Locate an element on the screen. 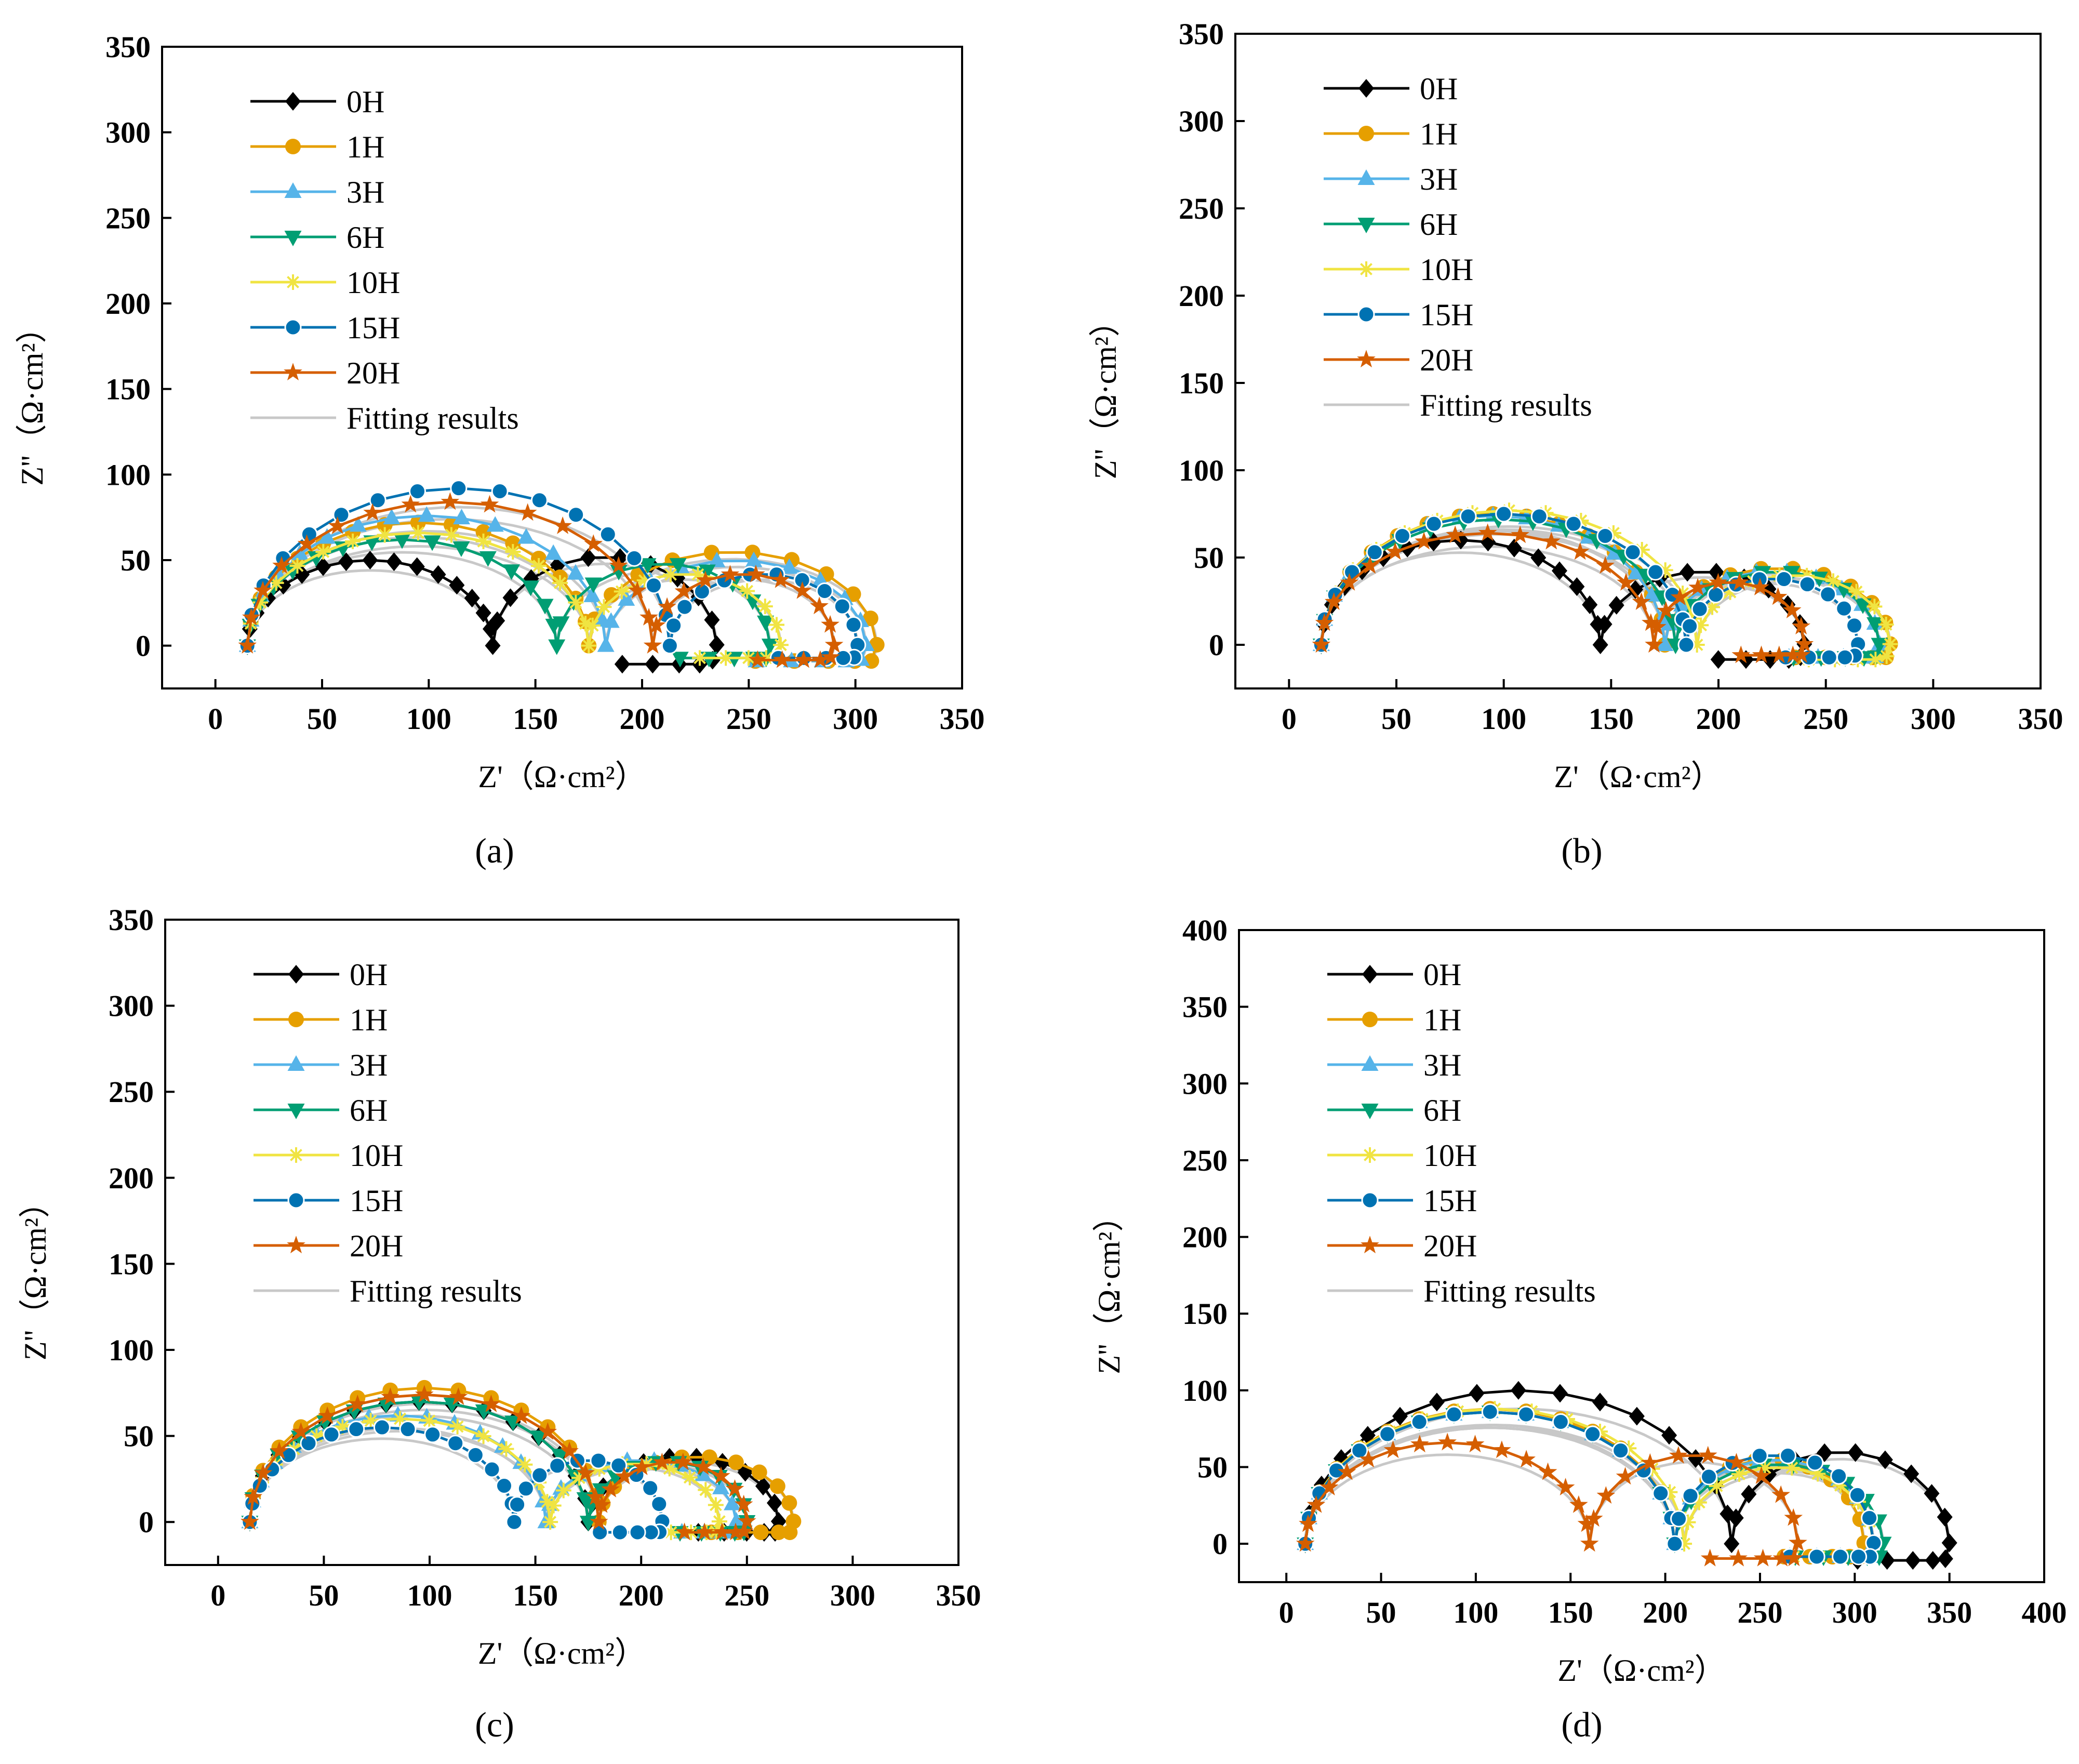 The image size is (2079, 1764). legend-label: 20H is located at coordinates (373, 373).